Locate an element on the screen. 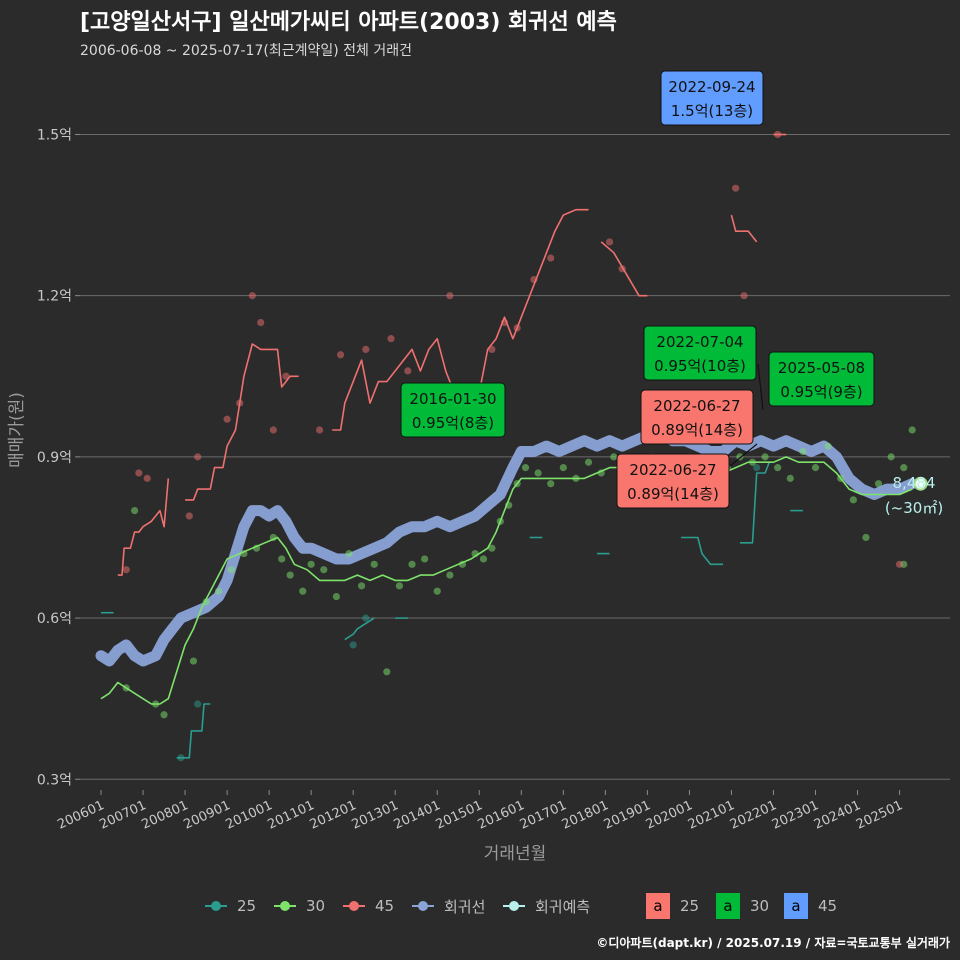  annotation-value: 0.95억(8층) is located at coordinates (453, 423).